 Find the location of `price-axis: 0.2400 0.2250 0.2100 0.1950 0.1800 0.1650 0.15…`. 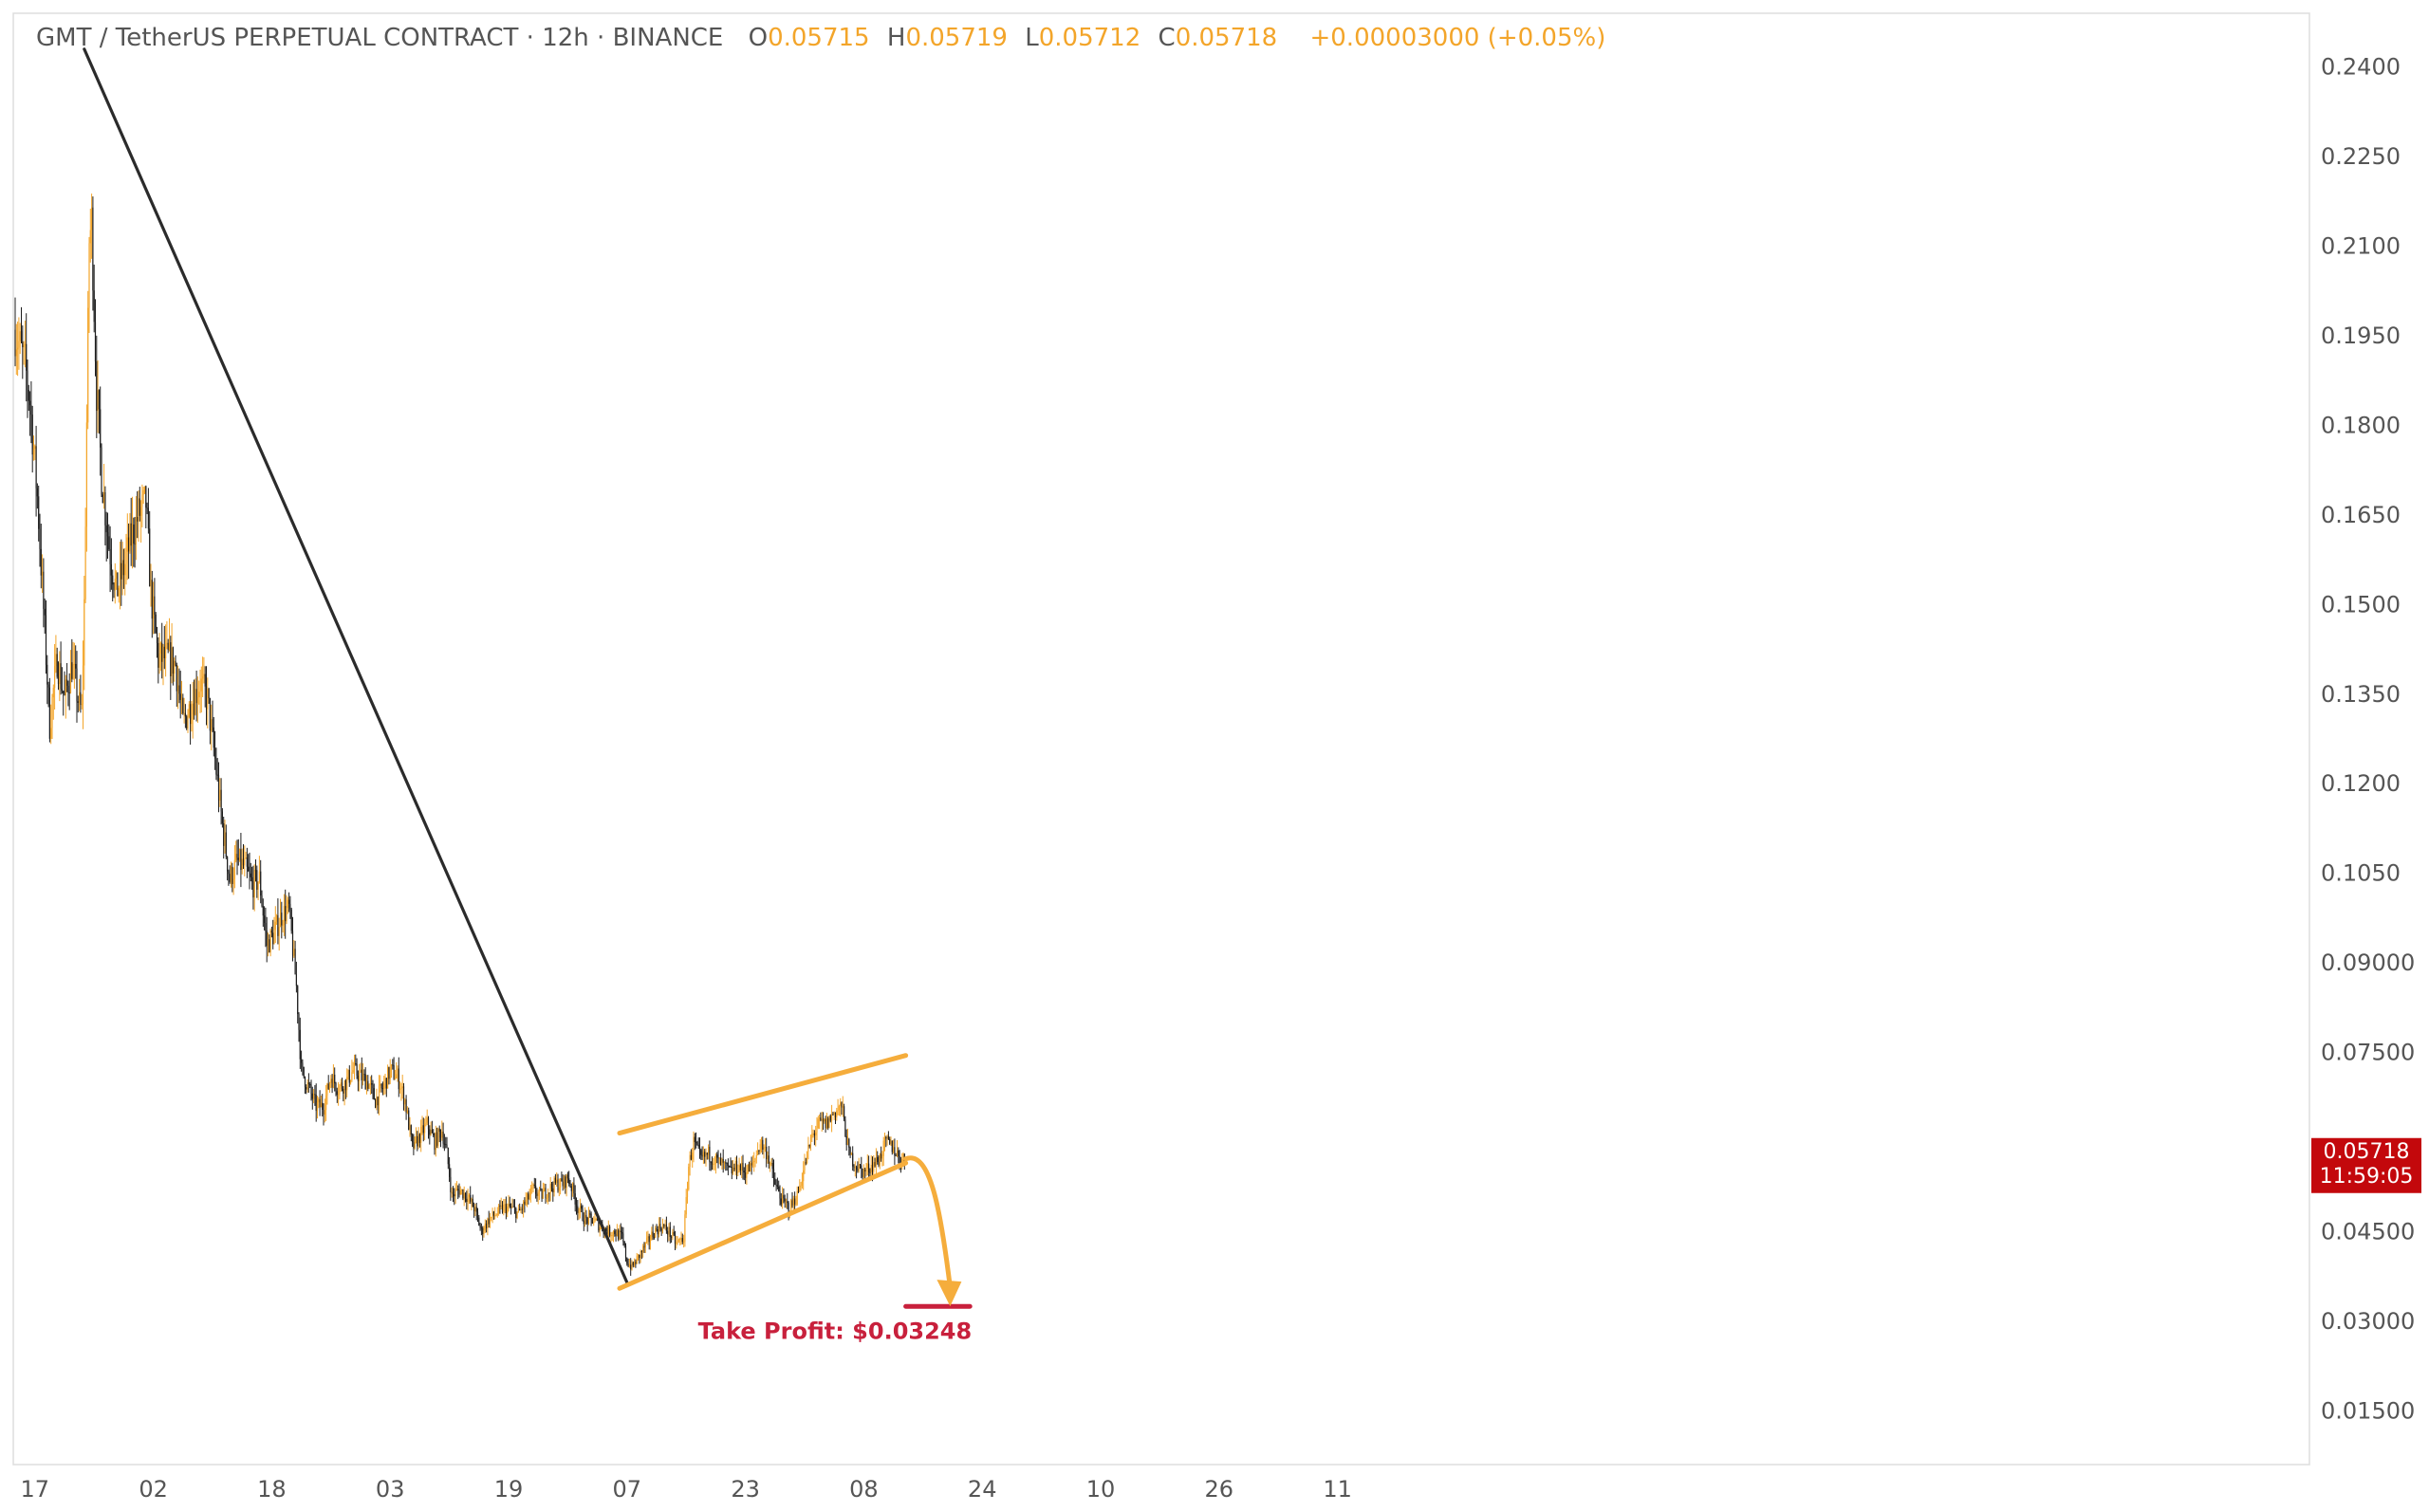

price-axis: 0.2400 0.2250 0.2100 0.1950 0.1800 0.1650 0.15… is located at coordinates (2368, 739).